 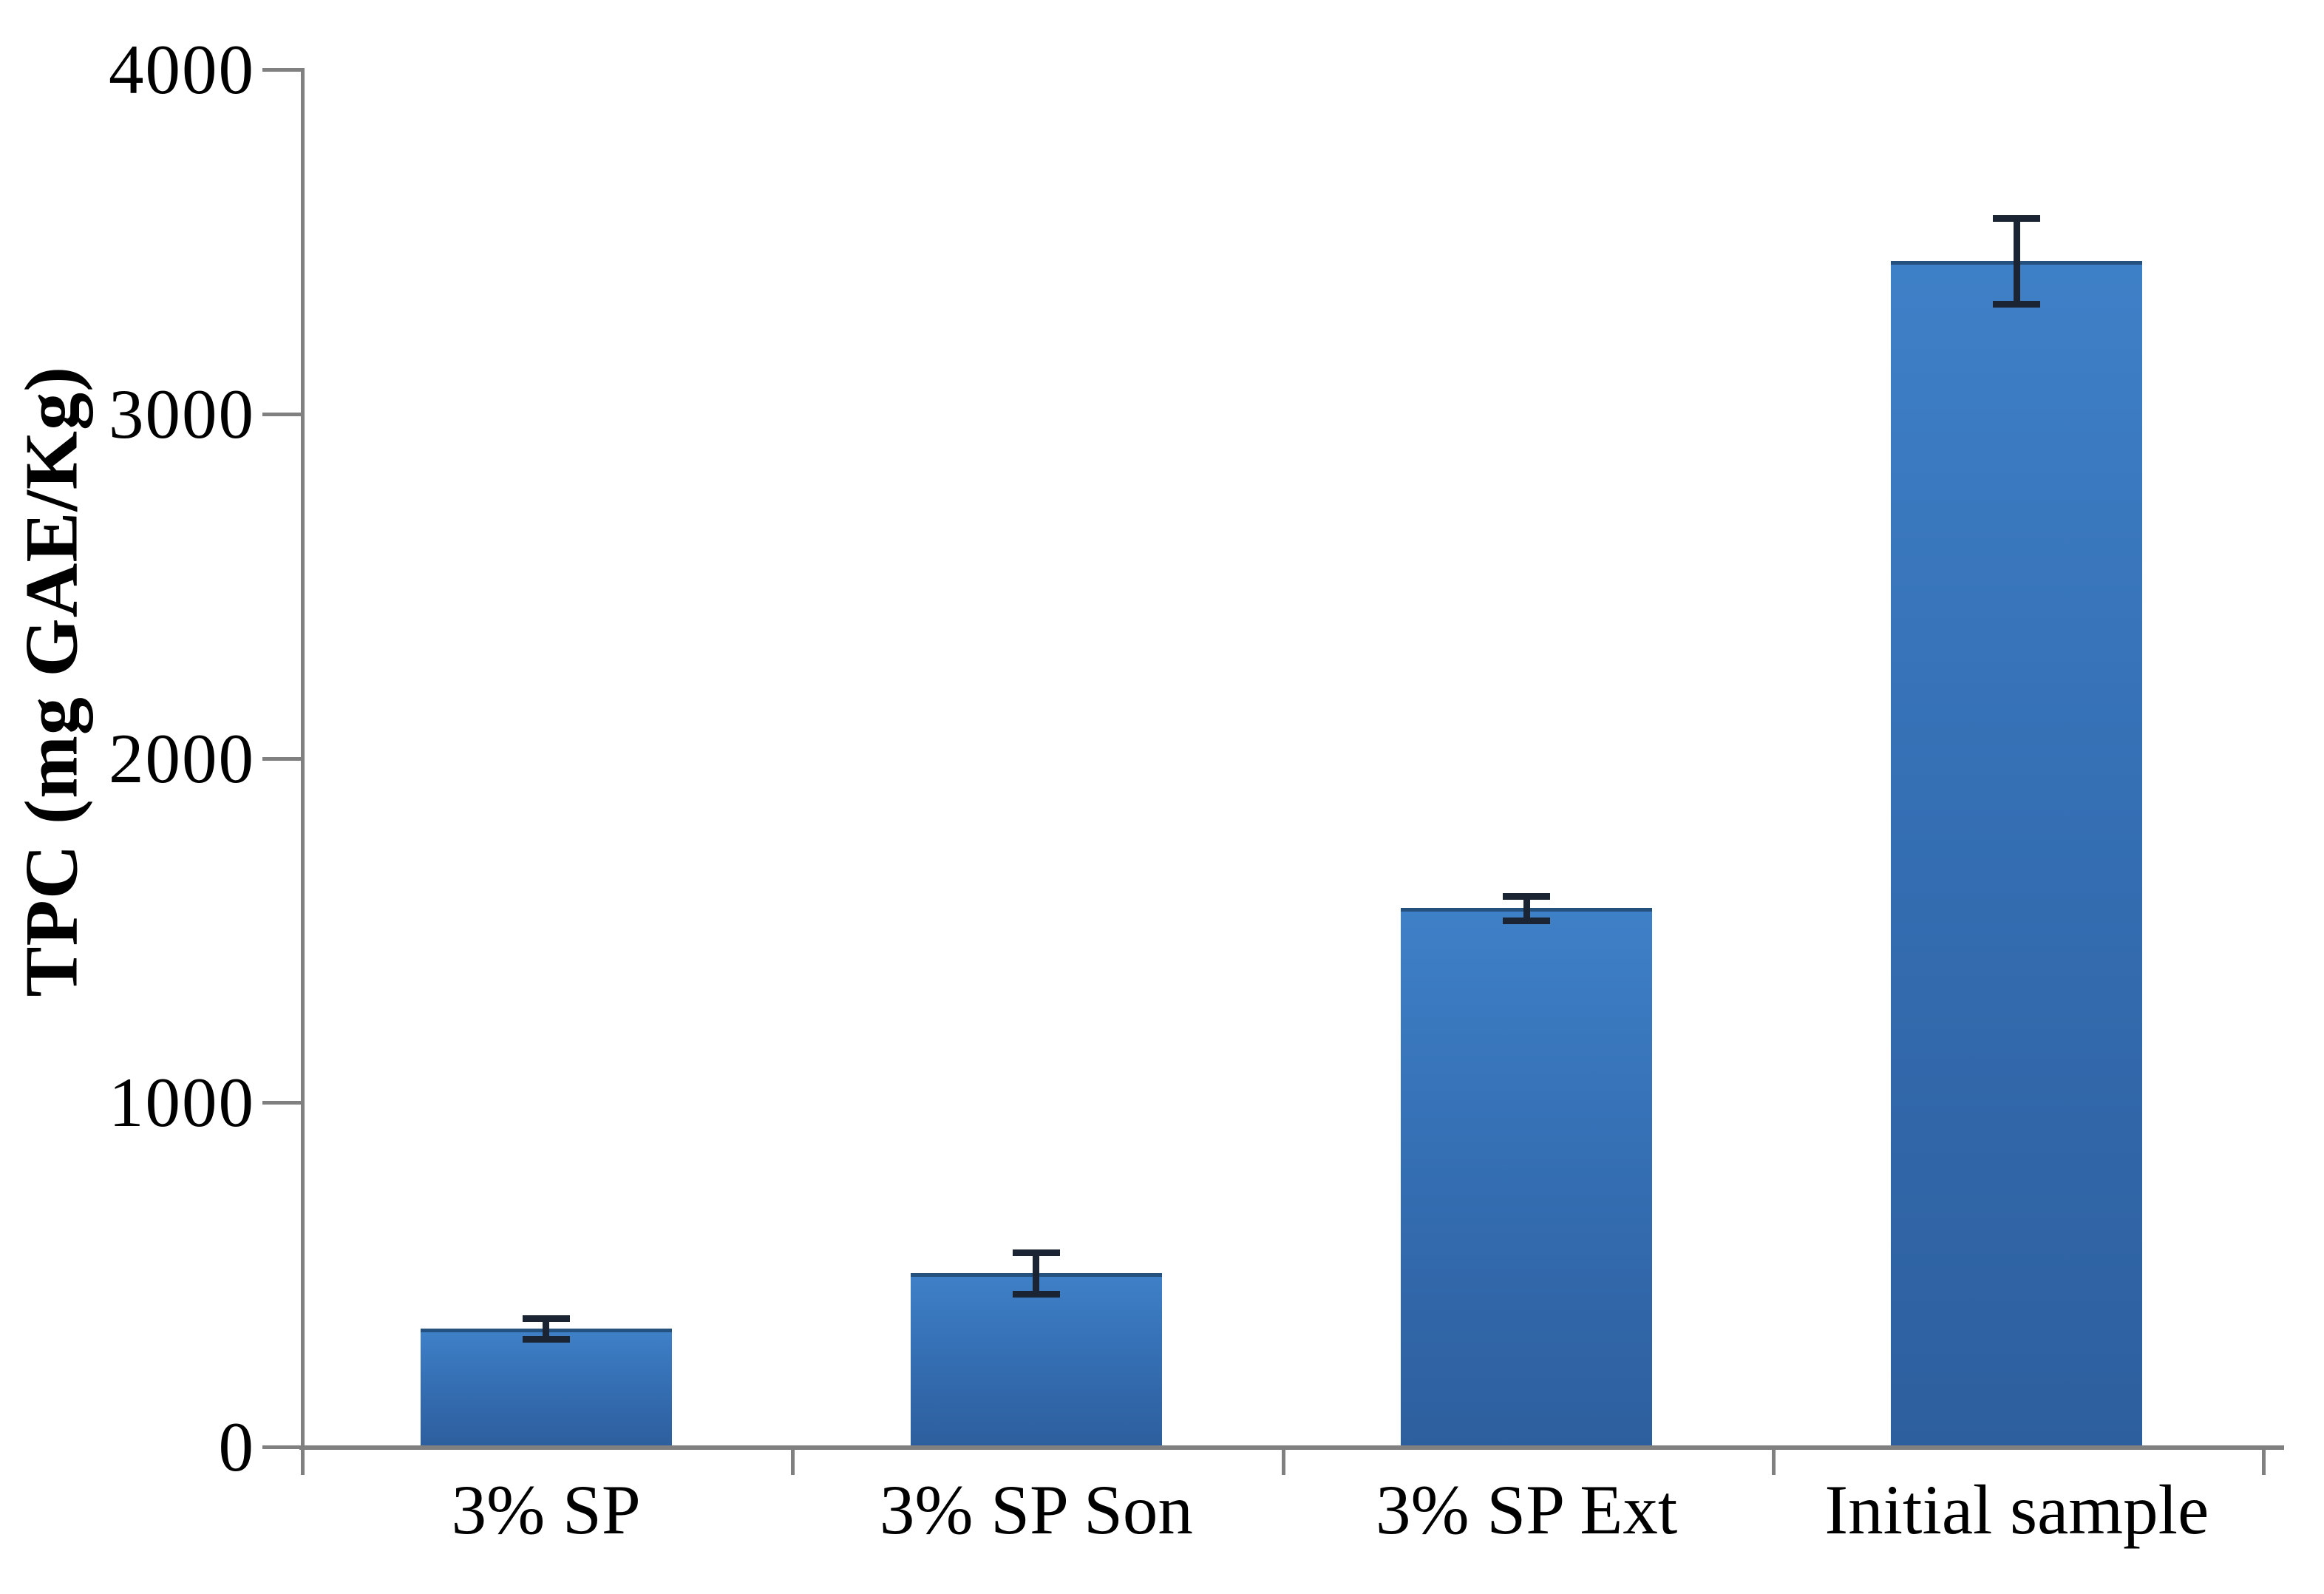 What do you see at coordinates (1036, 1510) in the screenshot?
I see `category-label-2: 3% SP Son` at bounding box center [1036, 1510].